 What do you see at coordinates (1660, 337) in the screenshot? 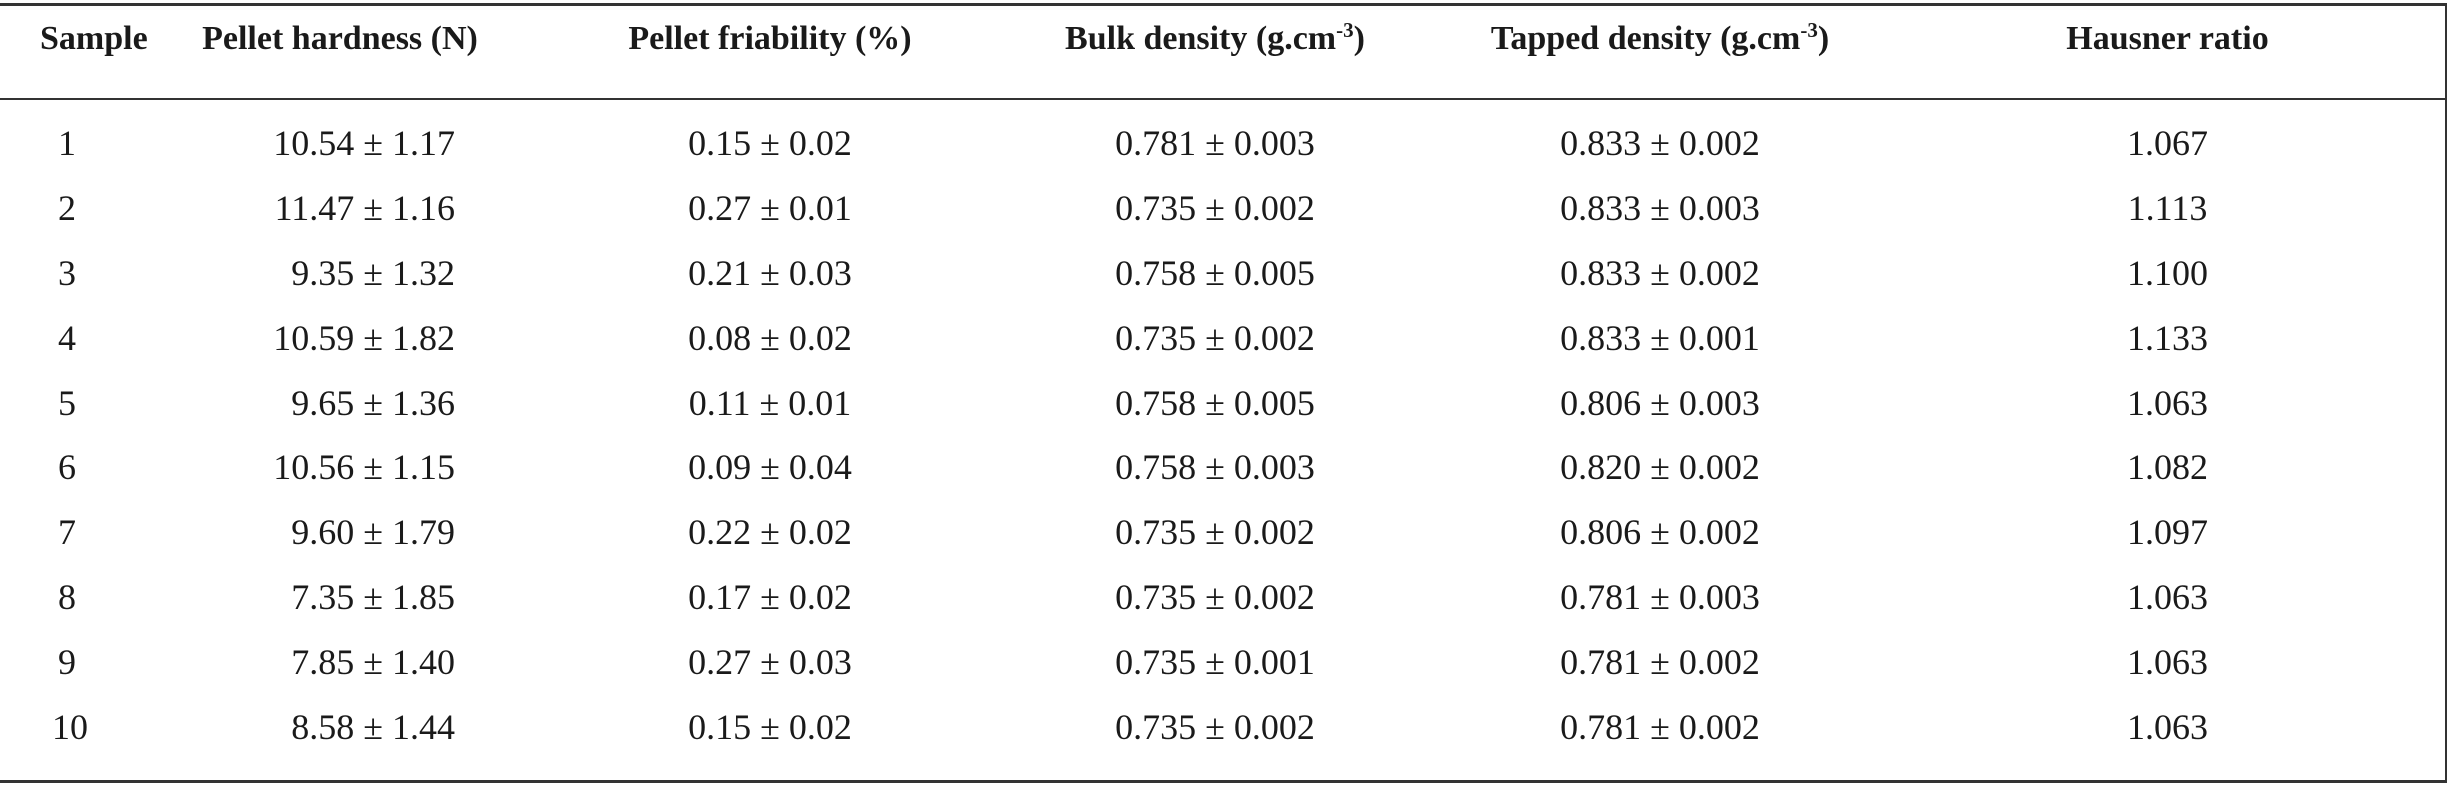
I see `cell-tapped-density: 0.833 ± 0.001` at bounding box center [1660, 337].